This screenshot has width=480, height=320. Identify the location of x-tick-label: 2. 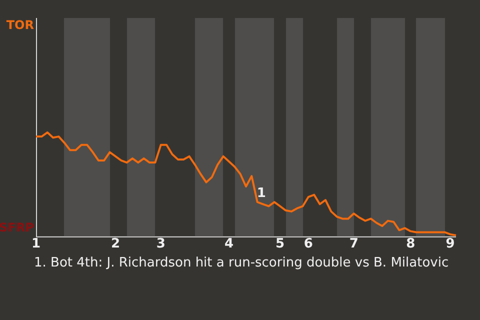
(115, 244).